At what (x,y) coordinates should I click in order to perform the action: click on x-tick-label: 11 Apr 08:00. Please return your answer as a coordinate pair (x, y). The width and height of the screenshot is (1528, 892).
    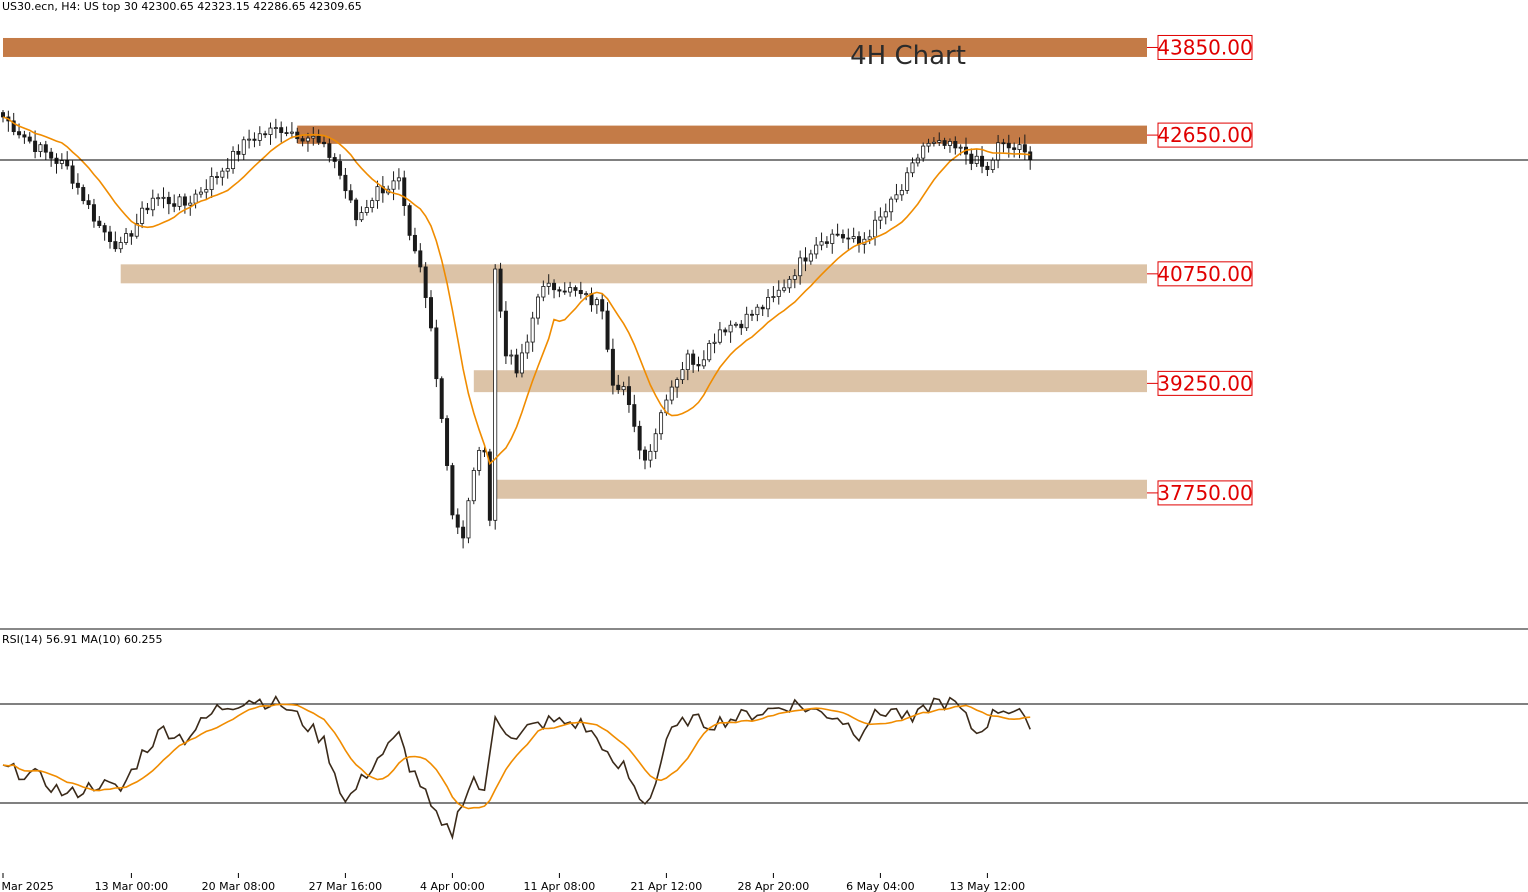
    Looking at the image, I should click on (560, 886).